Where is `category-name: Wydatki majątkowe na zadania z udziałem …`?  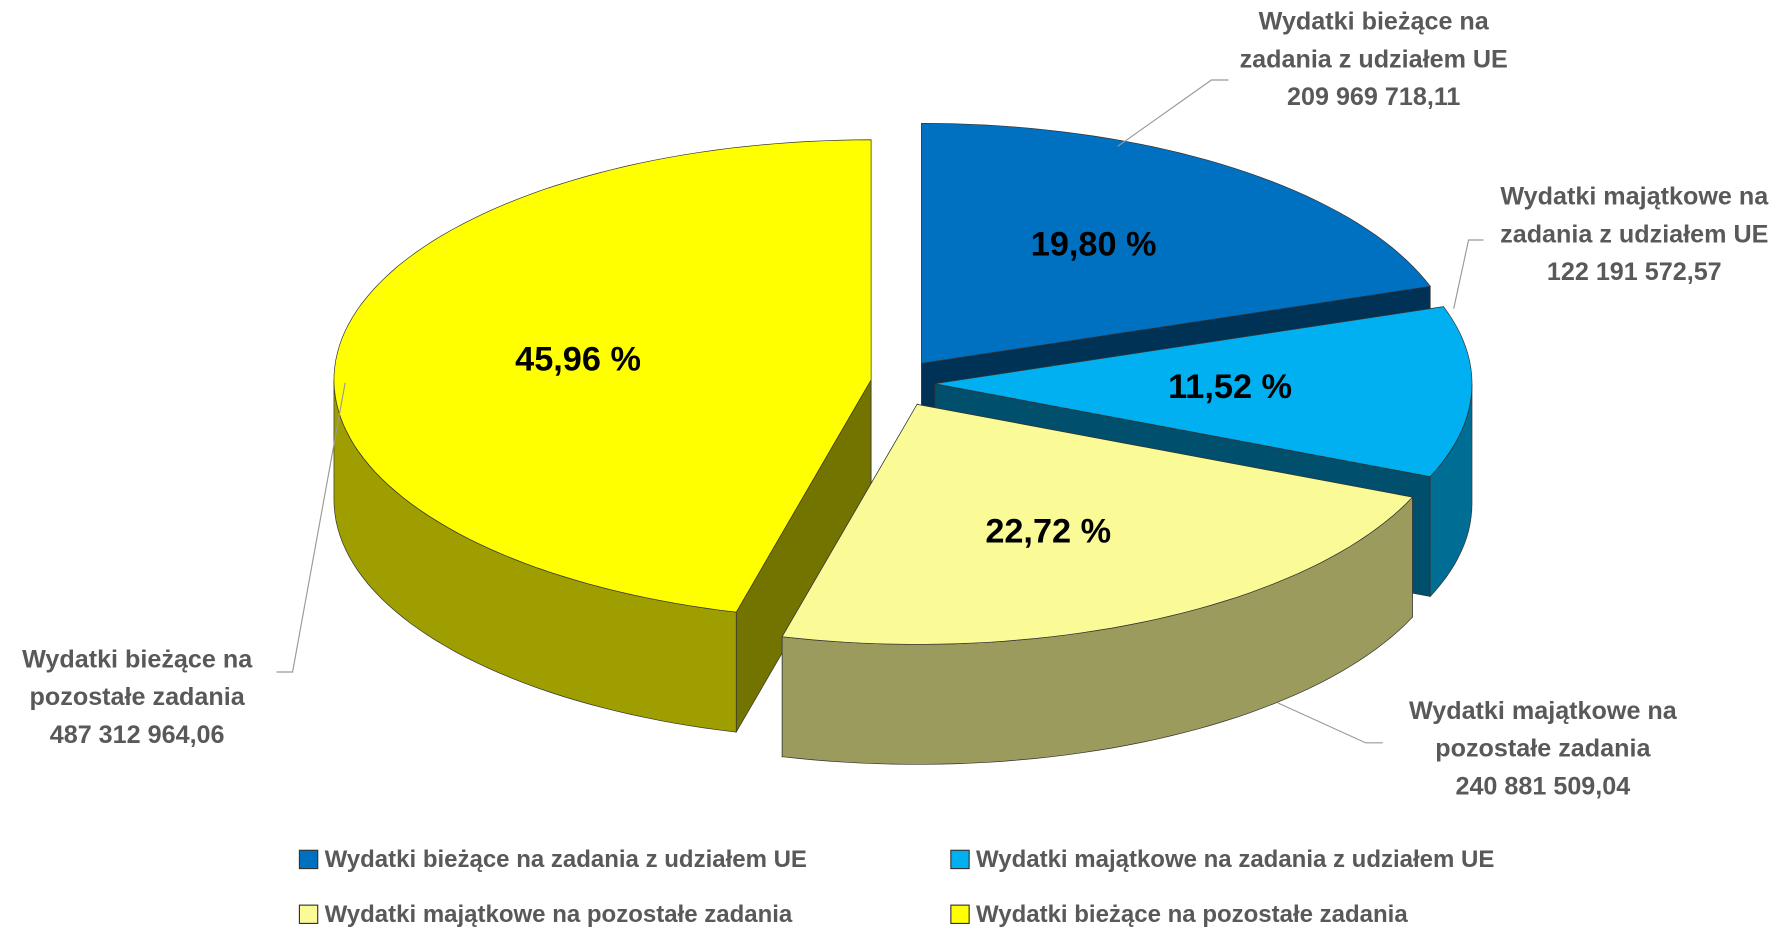
category-name: Wydatki majątkowe na zadania z udziałem … is located at coordinates (1634, 214).